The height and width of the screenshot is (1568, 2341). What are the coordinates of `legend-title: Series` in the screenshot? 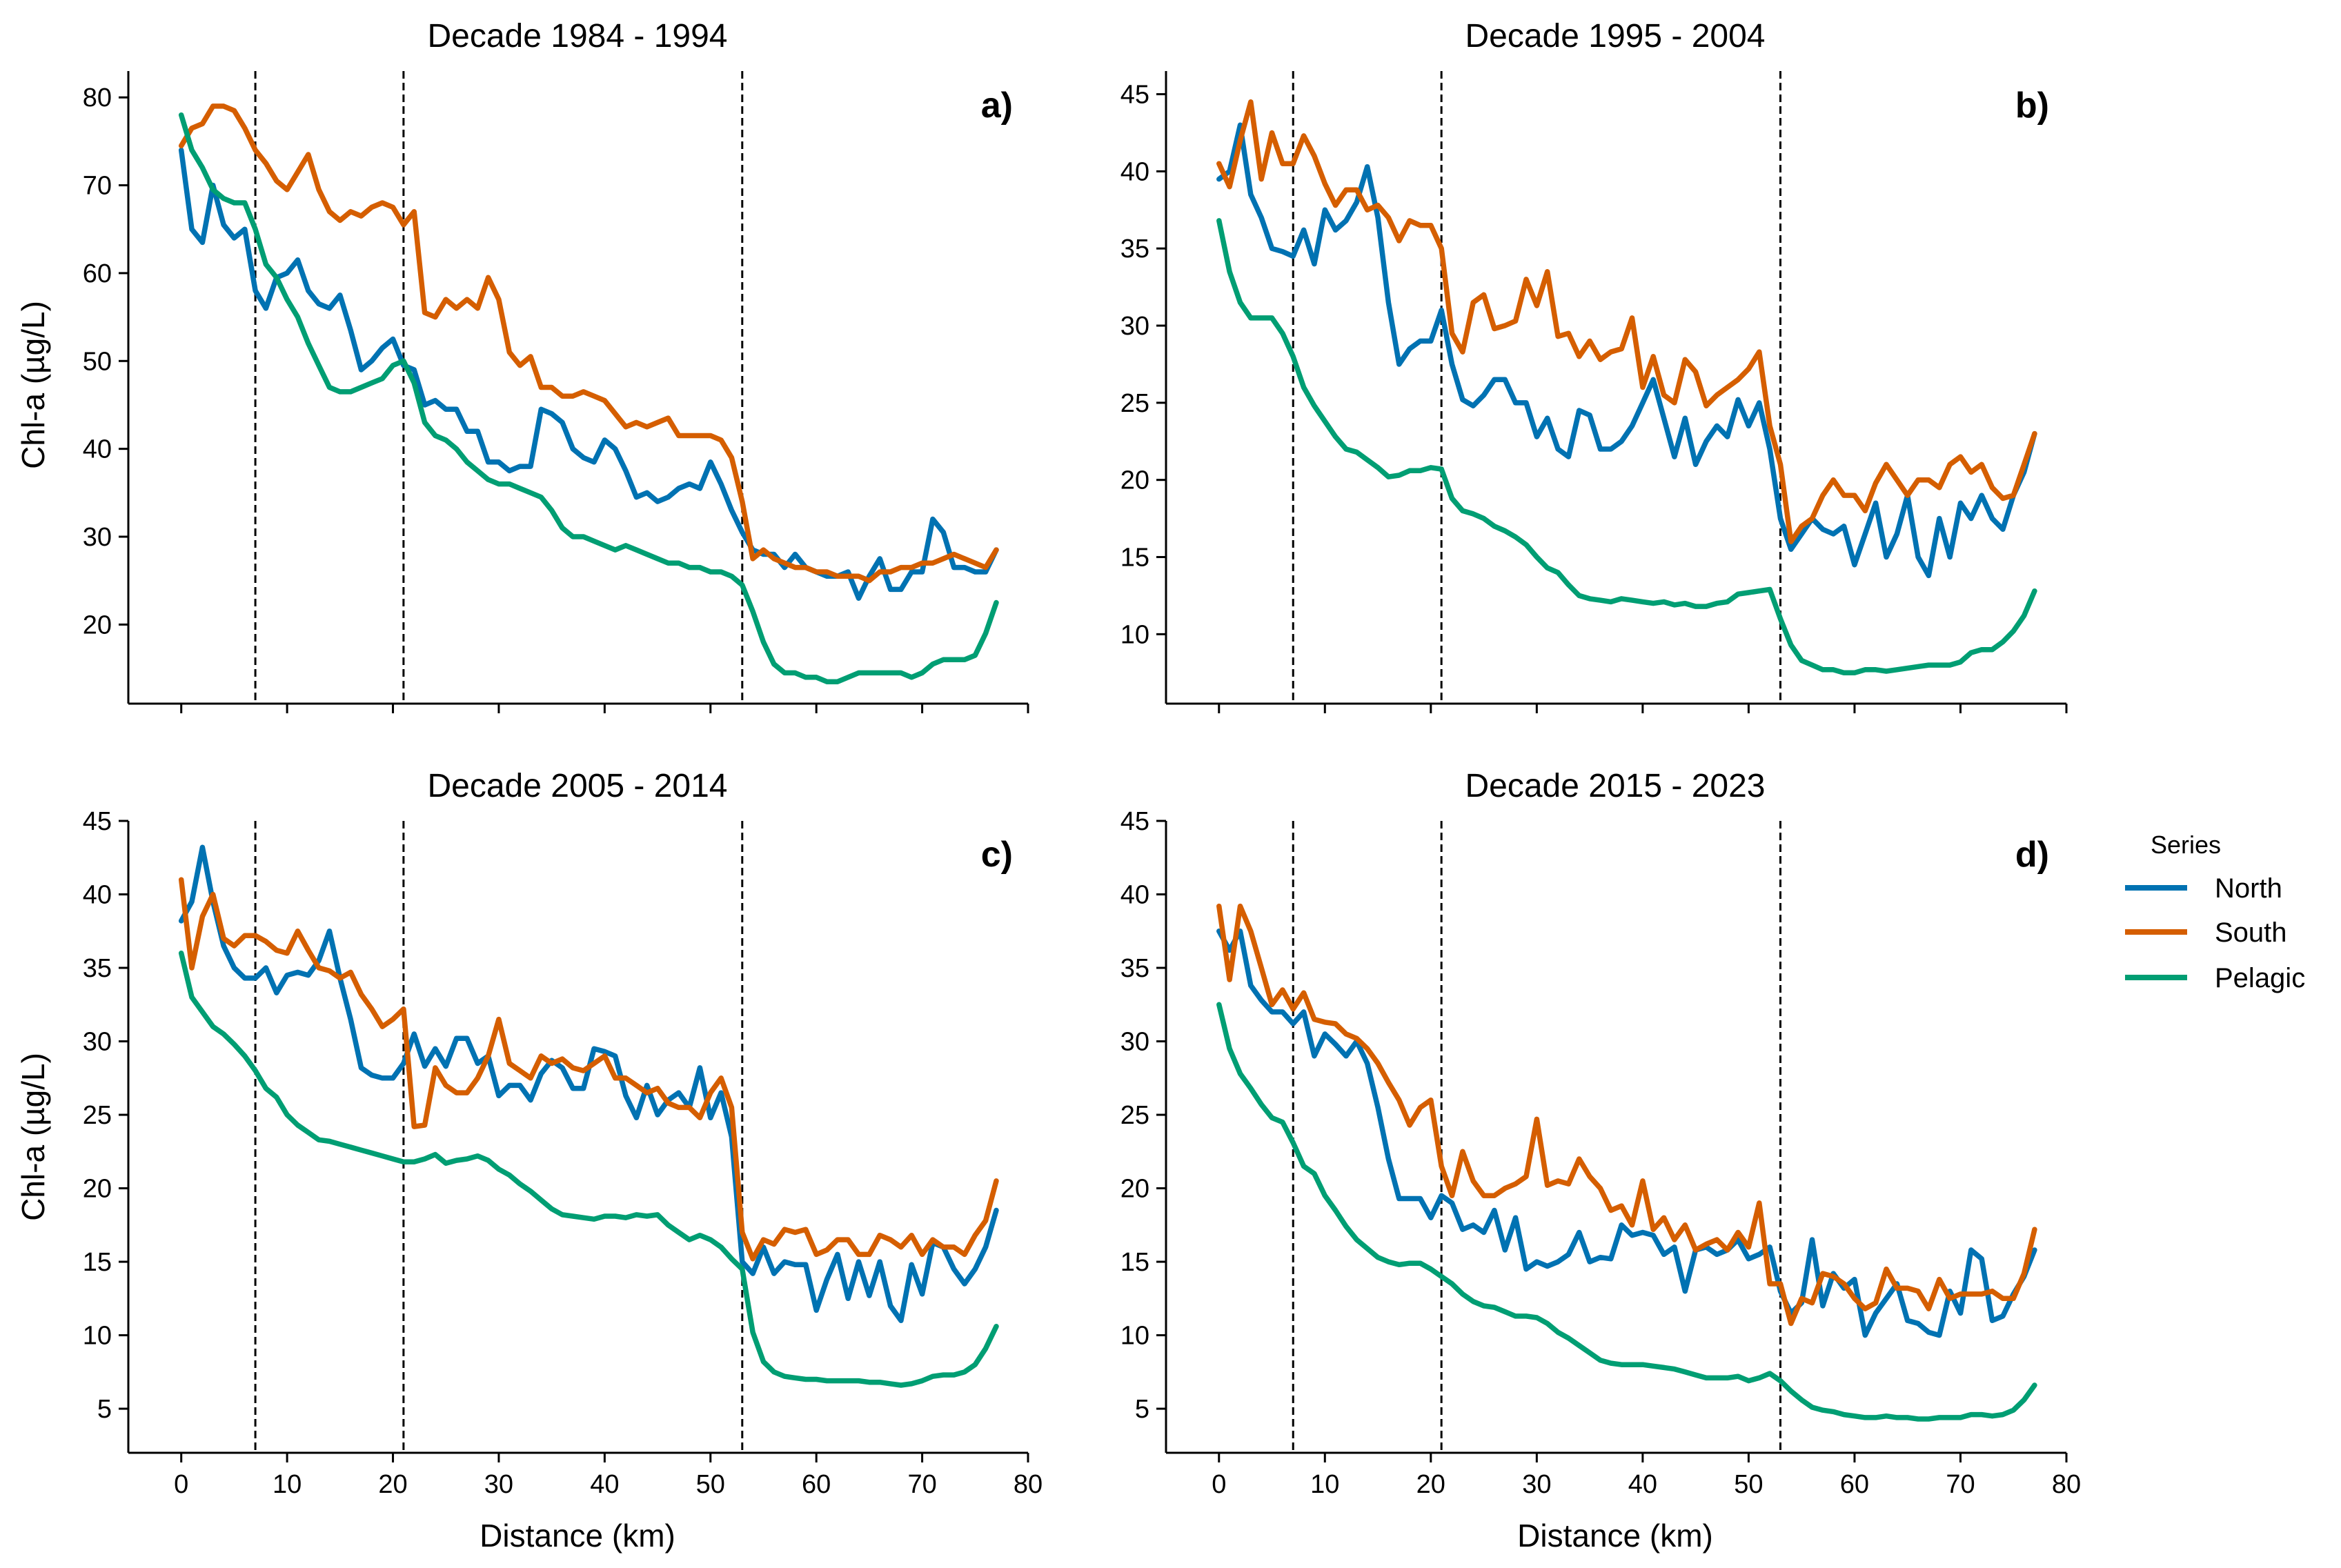 It's located at (2186, 845).